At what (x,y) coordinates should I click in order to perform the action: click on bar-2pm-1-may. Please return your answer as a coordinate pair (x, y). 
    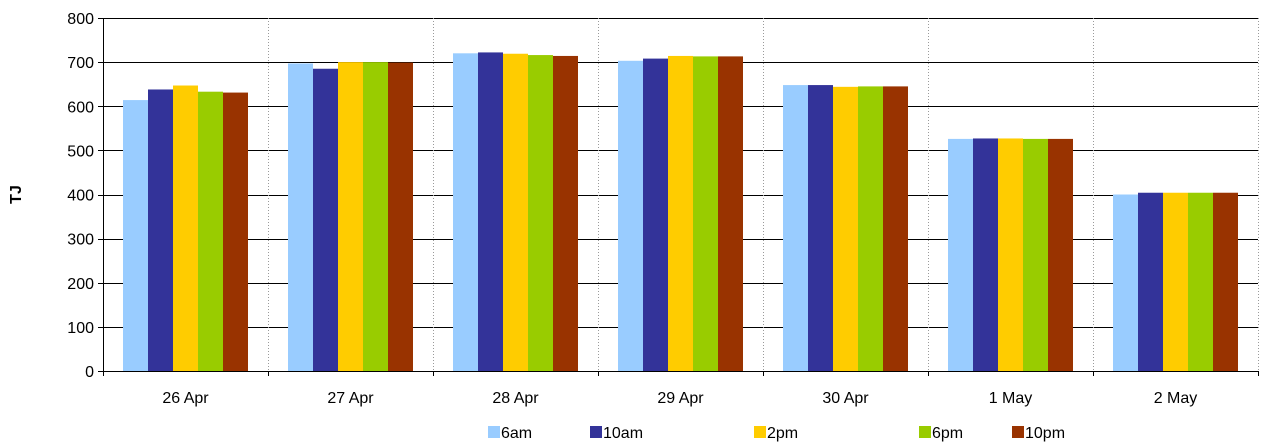
    Looking at the image, I should click on (1010, 254).